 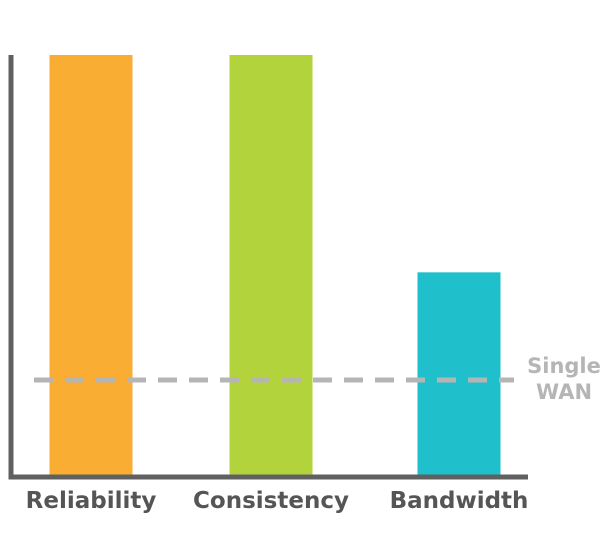 I want to click on category-label-bandwidth: Bandwidth, so click(x=459, y=501).